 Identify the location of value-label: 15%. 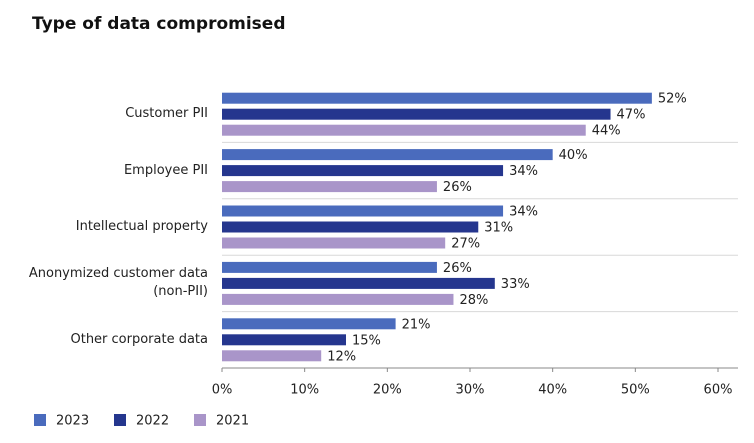
(366, 340).